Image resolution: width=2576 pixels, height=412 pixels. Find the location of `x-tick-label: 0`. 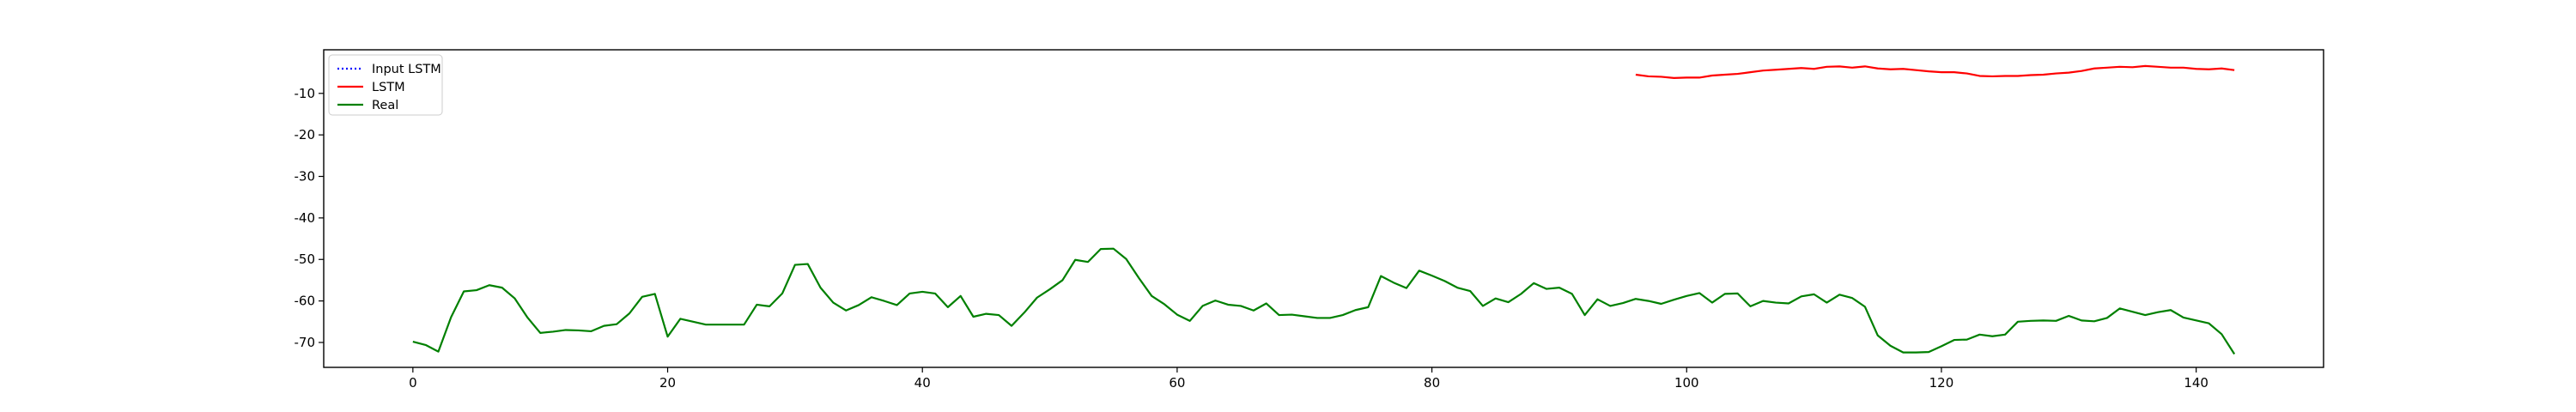

x-tick-label: 0 is located at coordinates (413, 383).